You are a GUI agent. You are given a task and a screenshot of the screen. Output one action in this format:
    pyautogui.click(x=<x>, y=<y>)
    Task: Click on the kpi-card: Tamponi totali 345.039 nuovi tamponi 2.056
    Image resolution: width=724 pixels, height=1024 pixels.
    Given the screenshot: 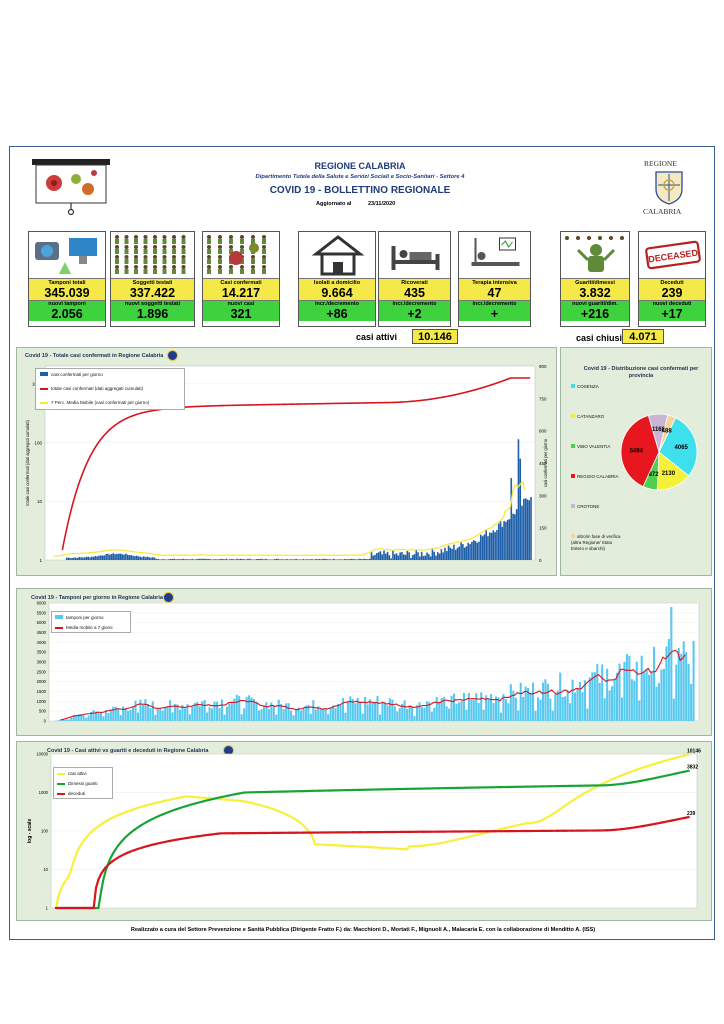 What is the action you would take?
    pyautogui.click(x=67, y=279)
    